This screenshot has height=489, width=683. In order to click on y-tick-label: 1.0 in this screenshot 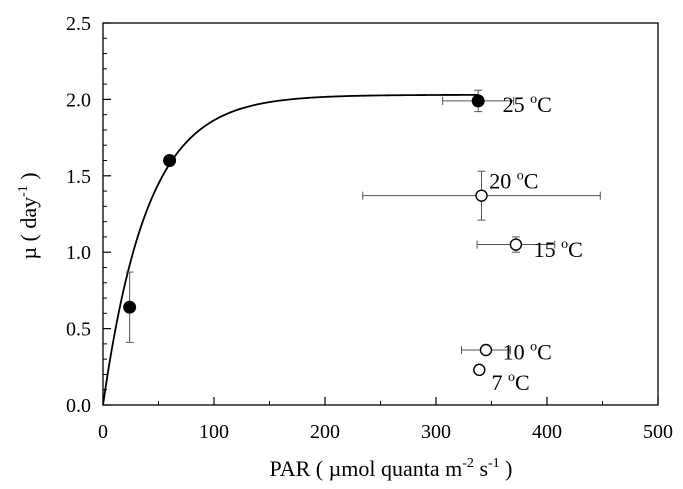, I will do `click(78, 253)`.